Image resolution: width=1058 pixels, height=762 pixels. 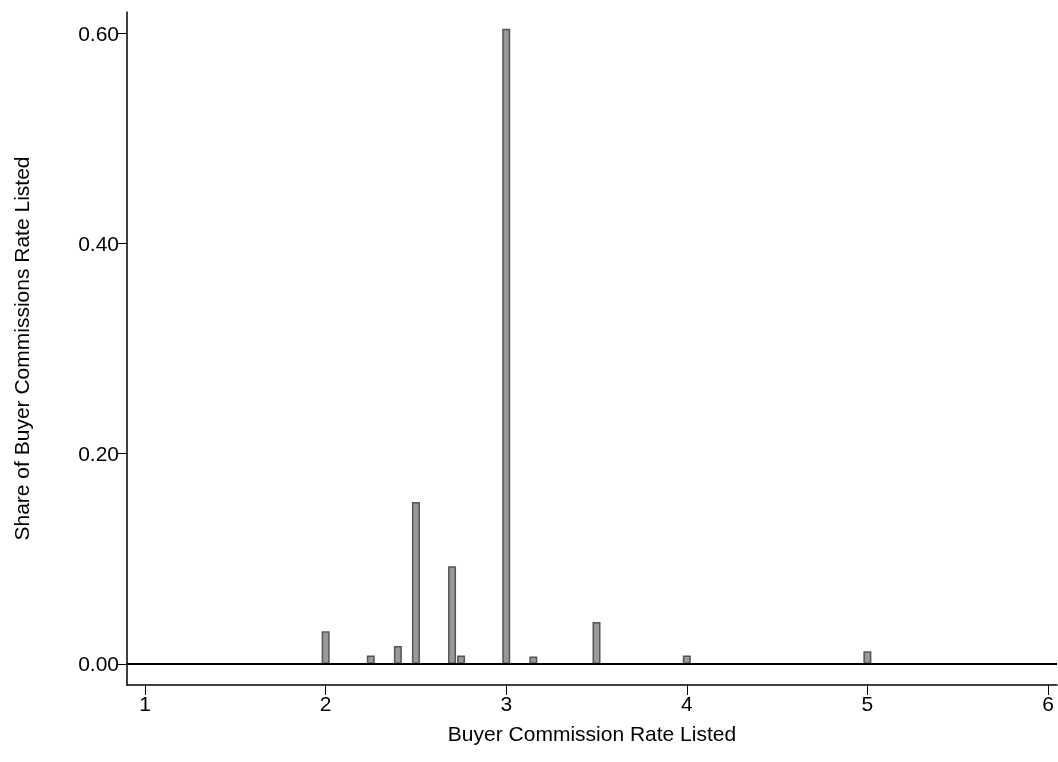 I want to click on x-tick-label: 5, so click(x=867, y=703).